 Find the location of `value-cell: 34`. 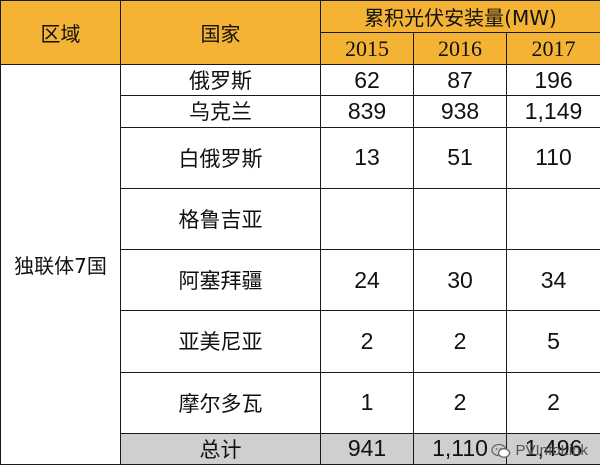

value-cell: 34 is located at coordinates (553, 280).